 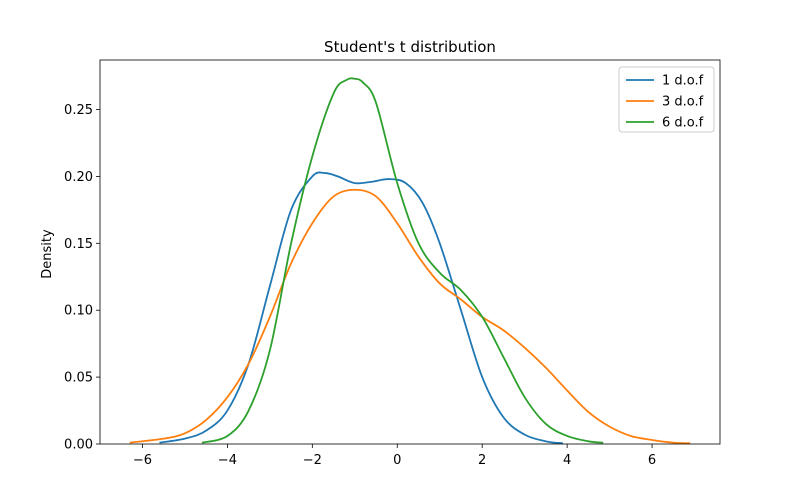 What do you see at coordinates (397, 460) in the screenshot?
I see `x-tick-label: 0` at bounding box center [397, 460].